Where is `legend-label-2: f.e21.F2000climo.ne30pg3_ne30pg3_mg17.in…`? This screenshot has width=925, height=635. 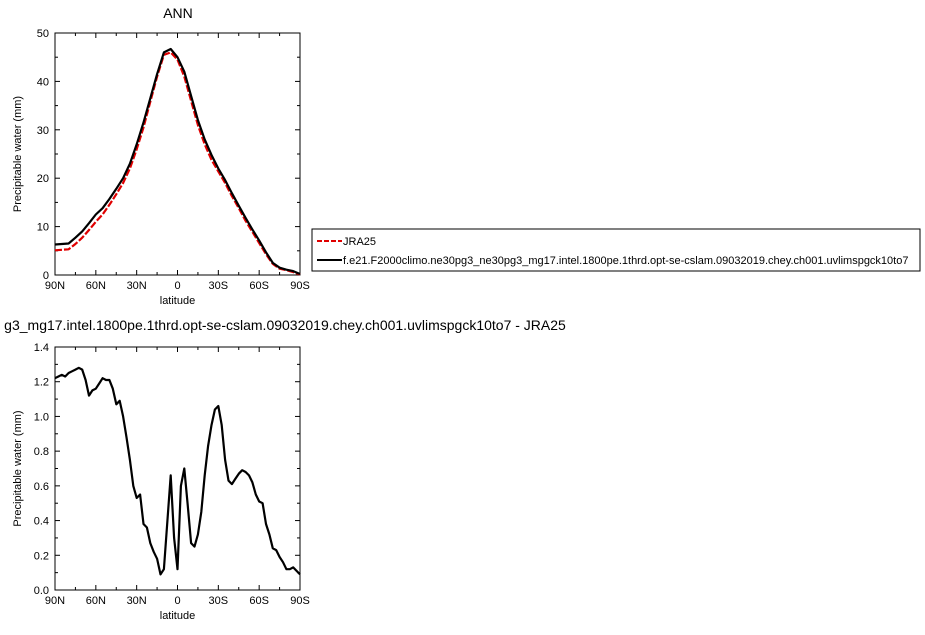
legend-label-2: f.e21.F2000climo.ne30pg3_ne30pg3_mg17.in… is located at coordinates (625, 261).